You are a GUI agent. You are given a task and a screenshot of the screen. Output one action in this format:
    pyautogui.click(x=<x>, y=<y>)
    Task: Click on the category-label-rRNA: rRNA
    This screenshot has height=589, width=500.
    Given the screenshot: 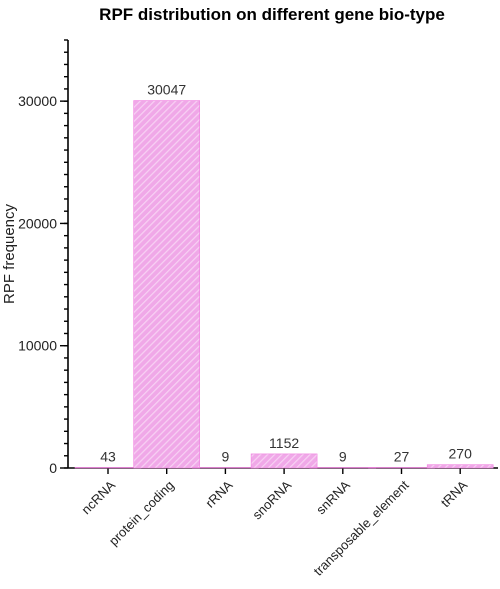 What is the action you would take?
    pyautogui.click(x=218, y=493)
    